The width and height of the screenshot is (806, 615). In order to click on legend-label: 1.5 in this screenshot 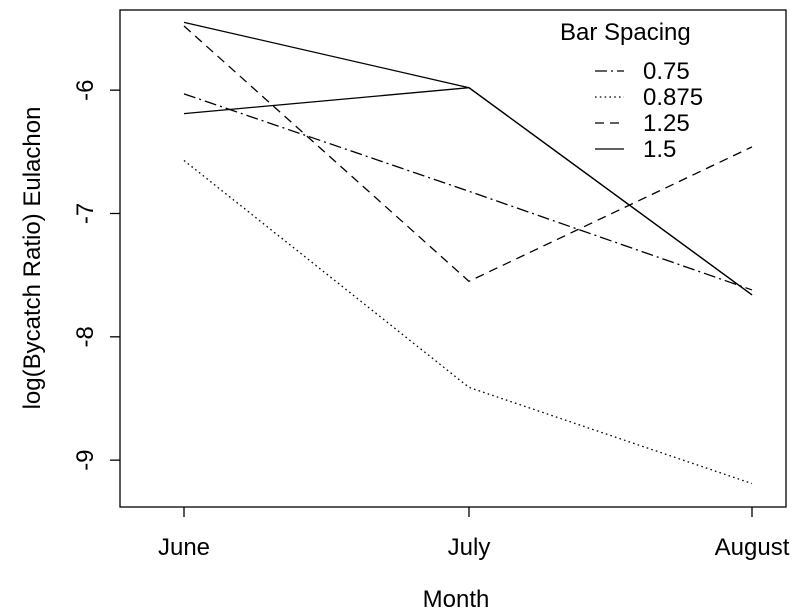, I will do `click(659, 149)`.